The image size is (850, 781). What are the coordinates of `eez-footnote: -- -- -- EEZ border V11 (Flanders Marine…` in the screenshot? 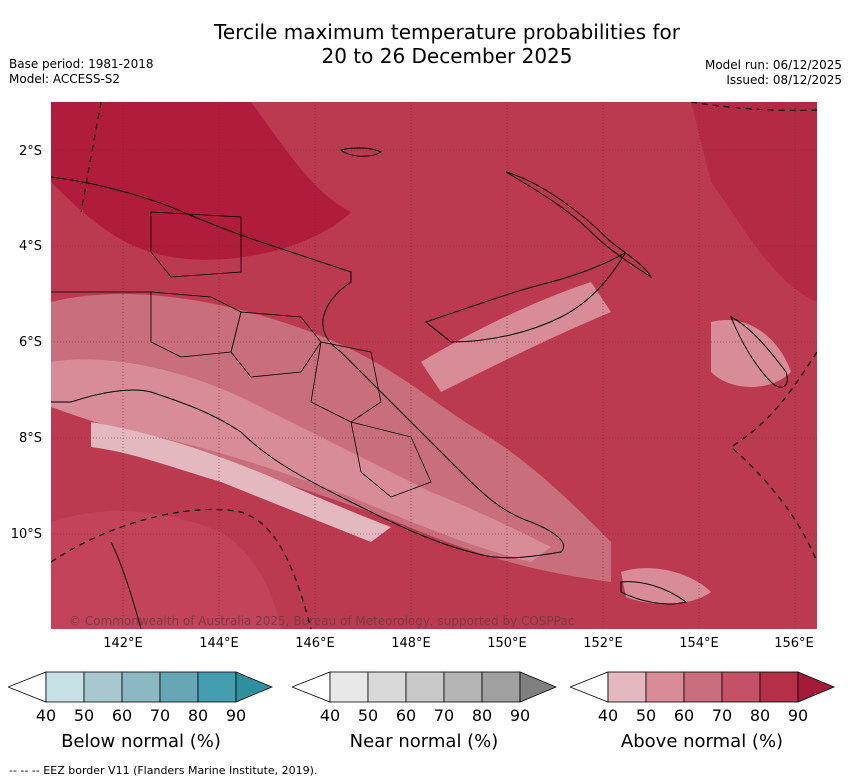 It's located at (163, 770).